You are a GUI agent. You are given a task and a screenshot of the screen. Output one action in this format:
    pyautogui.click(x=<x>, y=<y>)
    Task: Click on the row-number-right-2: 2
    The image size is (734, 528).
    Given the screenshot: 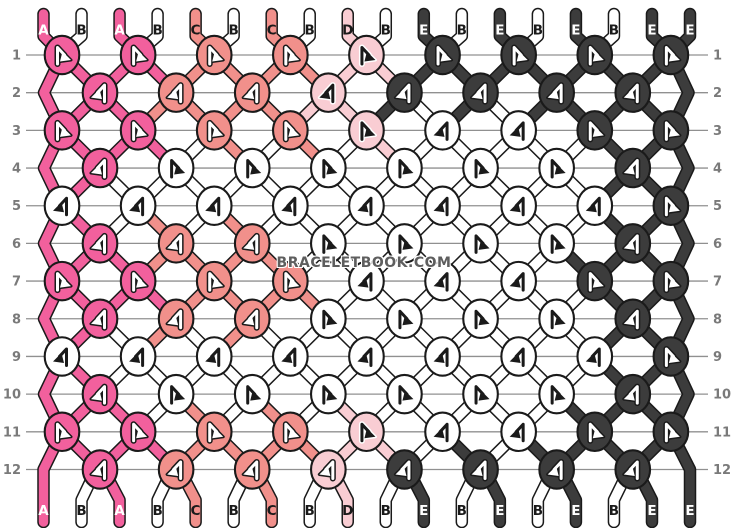 What is the action you would take?
    pyautogui.click(x=717, y=93)
    